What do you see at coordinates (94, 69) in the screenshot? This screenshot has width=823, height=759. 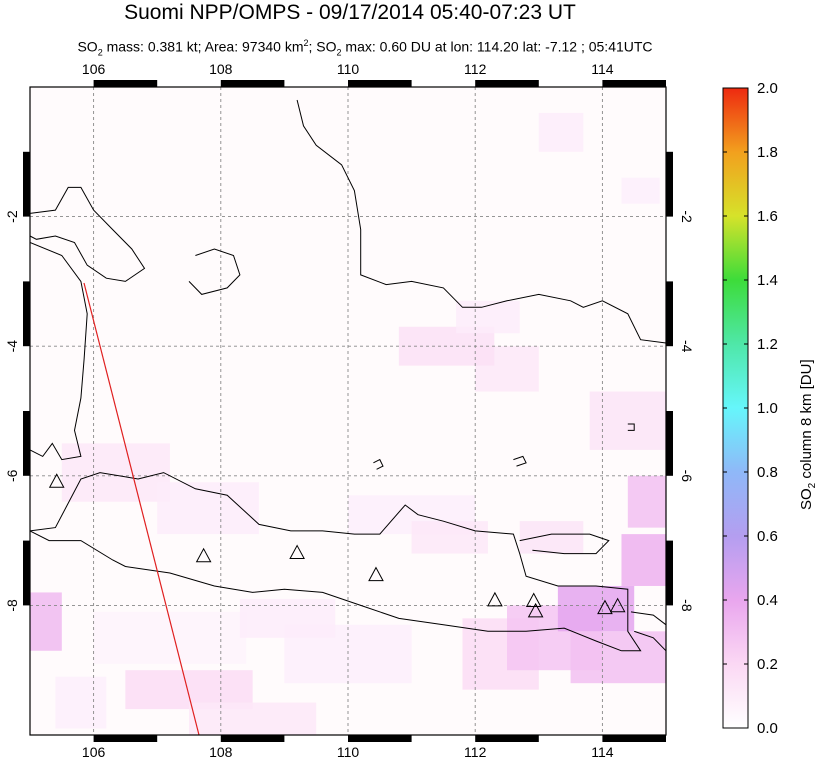 I see `lon-tick-label-top: 106` at bounding box center [94, 69].